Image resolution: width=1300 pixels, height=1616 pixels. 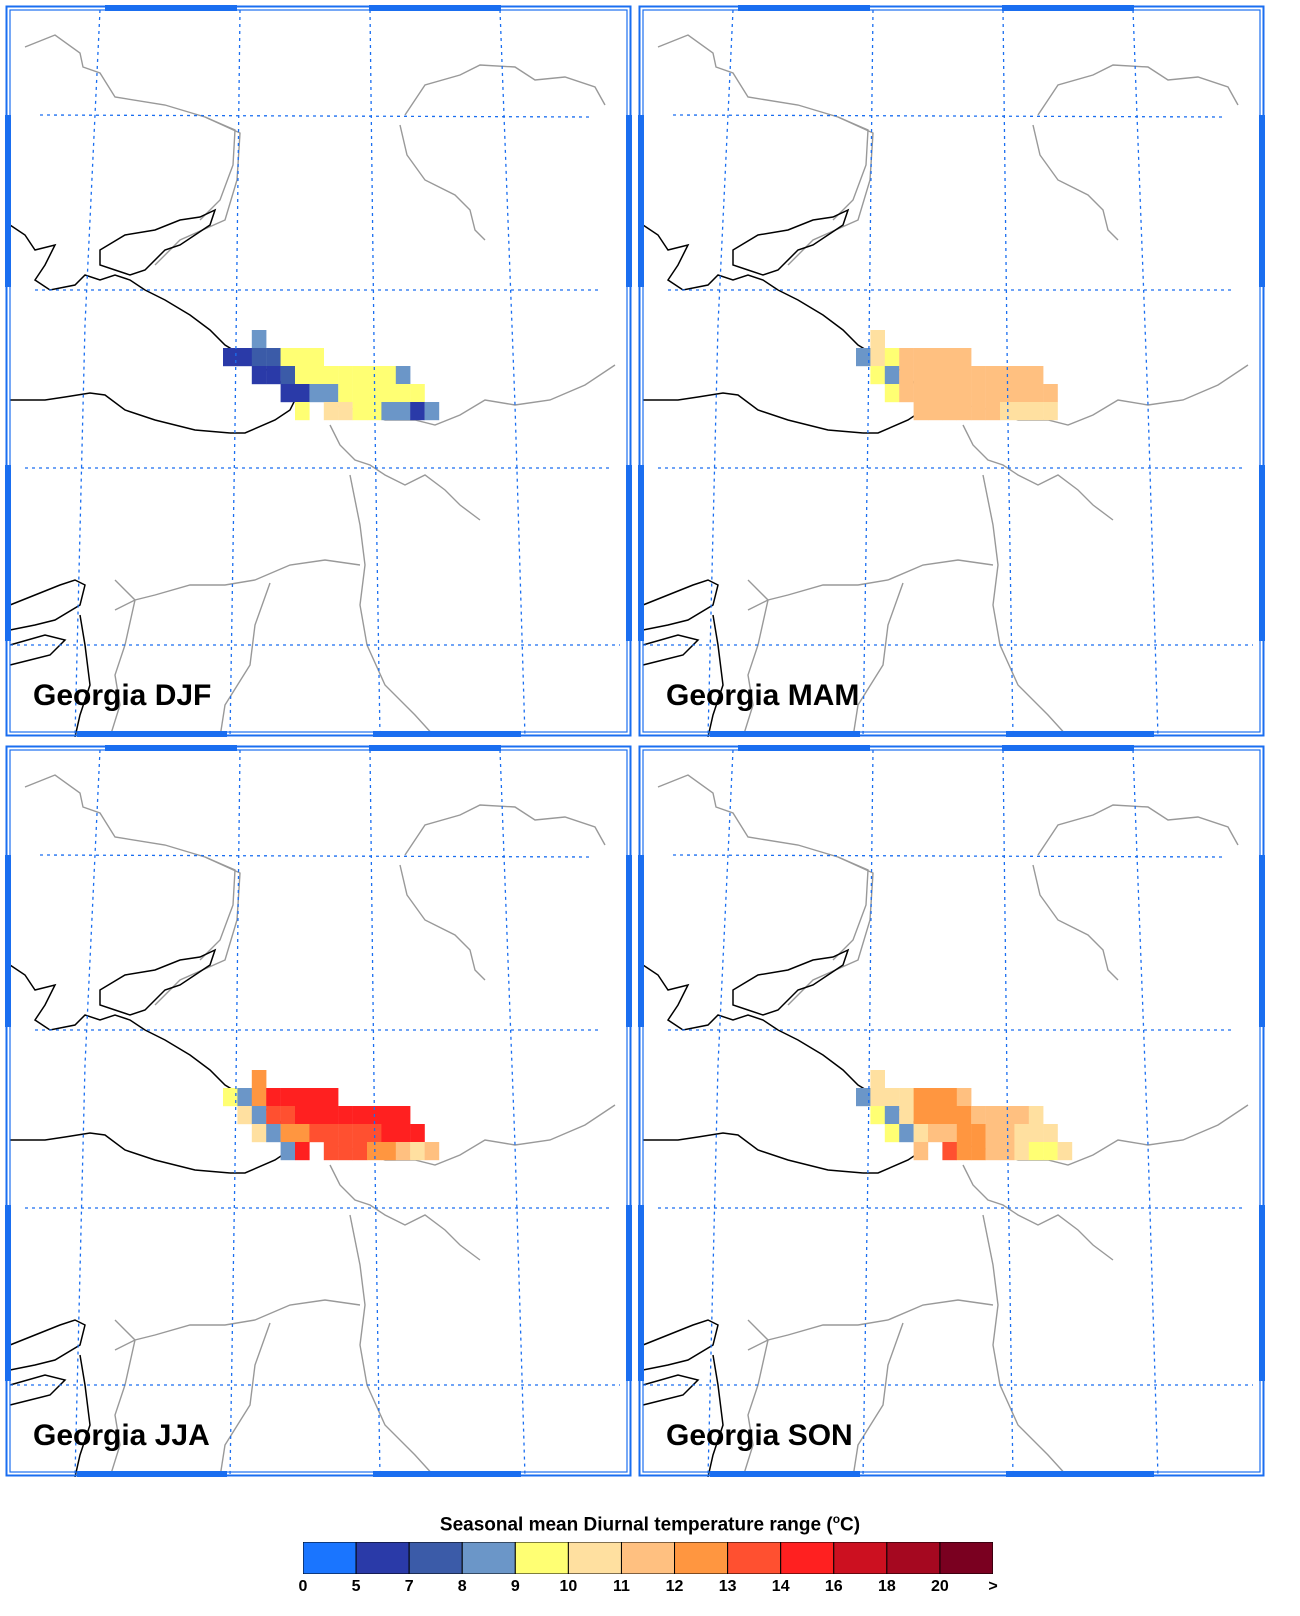 What do you see at coordinates (568, 1586) in the screenshot?
I see `colorbar-tick-label: 10` at bounding box center [568, 1586].